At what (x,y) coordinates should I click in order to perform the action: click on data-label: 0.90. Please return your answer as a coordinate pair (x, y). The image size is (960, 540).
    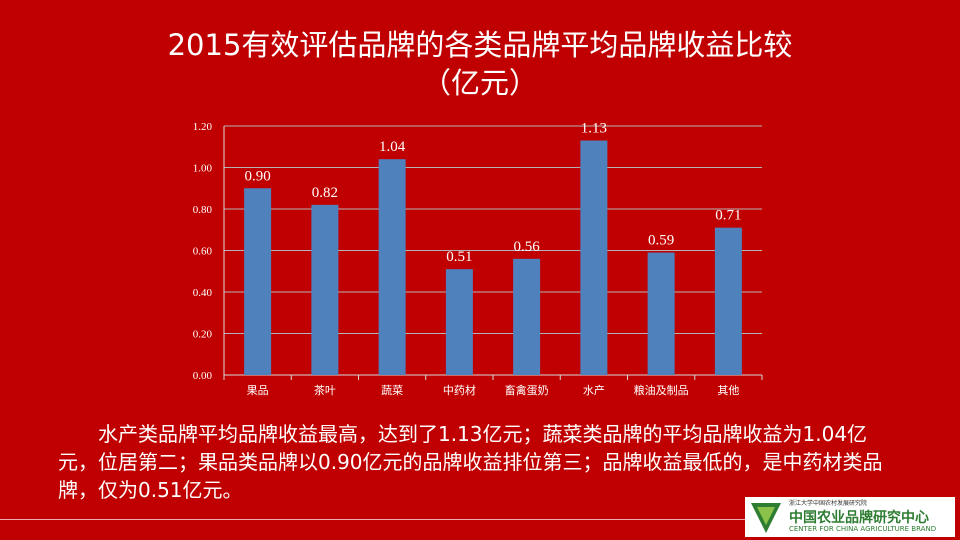
    Looking at the image, I should click on (258, 176).